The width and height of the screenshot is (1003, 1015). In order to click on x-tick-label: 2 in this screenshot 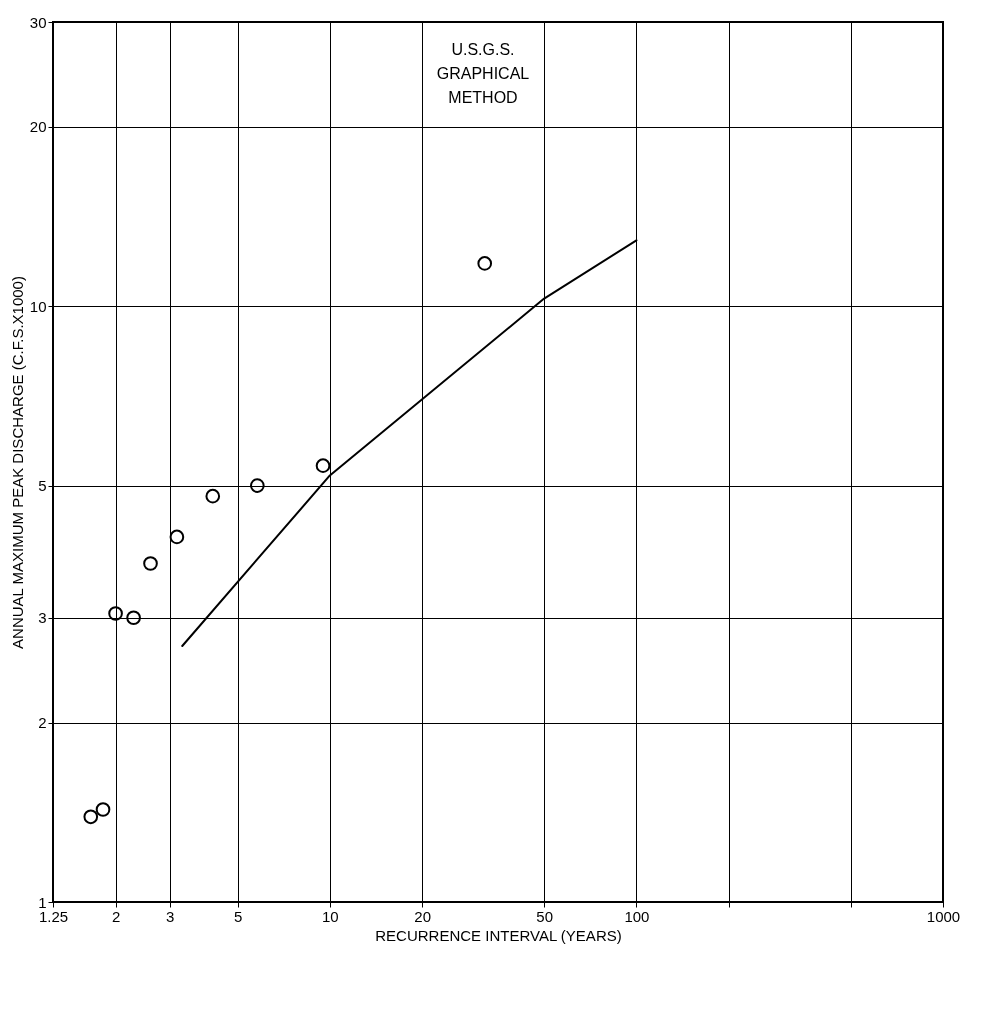, I will do `click(116, 916)`.